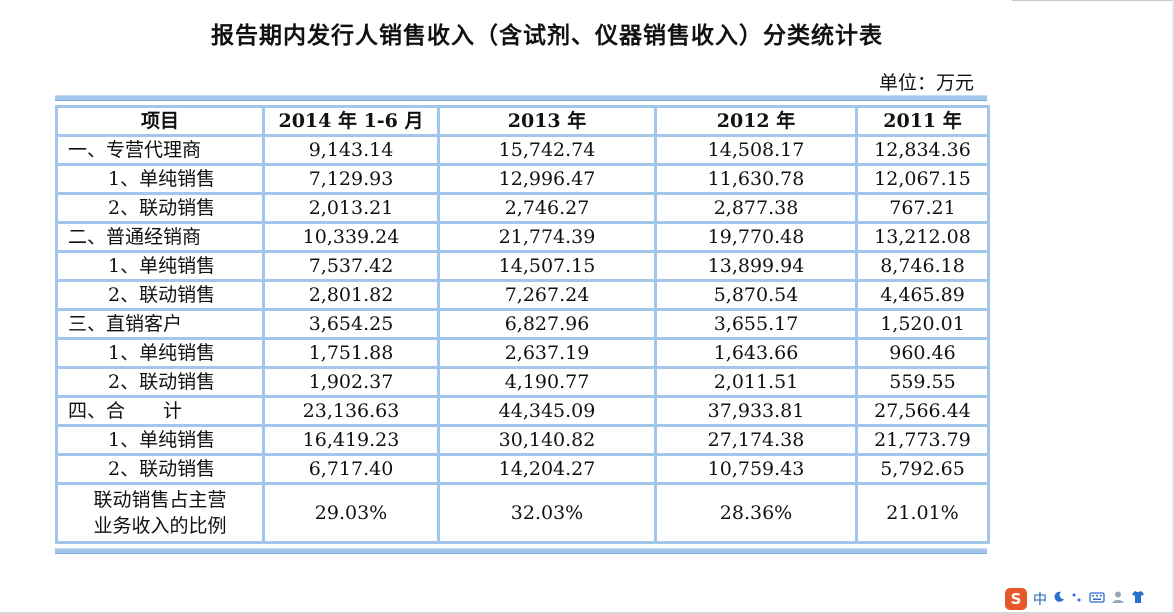 The height and width of the screenshot is (614, 1174). Describe the element at coordinates (756, 295) in the screenshot. I see `table-cell: 5,870.54` at that location.